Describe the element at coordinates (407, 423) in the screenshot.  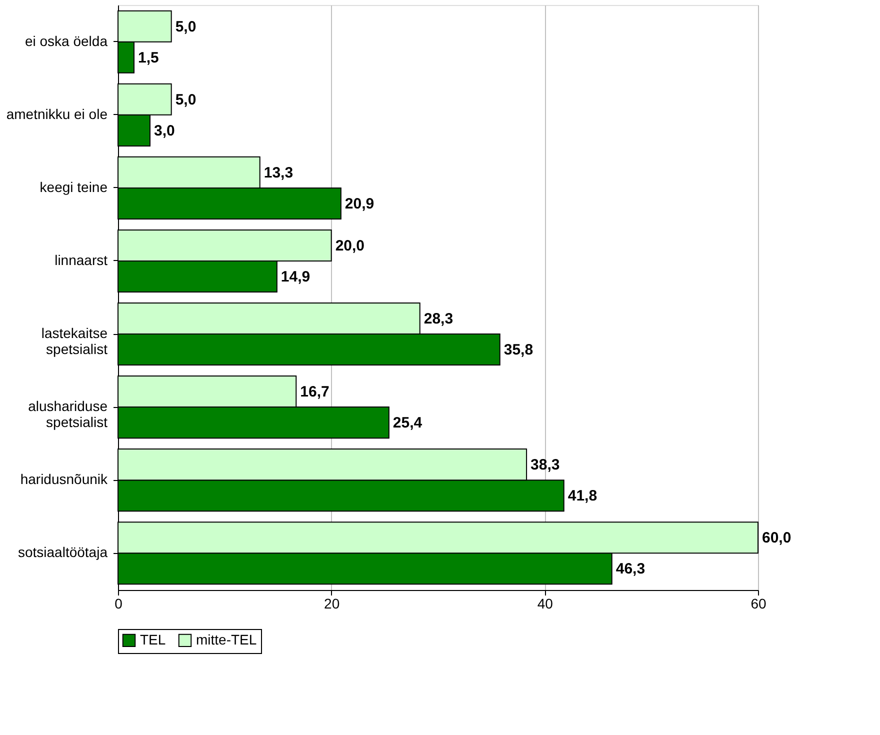
I see `data-label: 25,4` at that location.